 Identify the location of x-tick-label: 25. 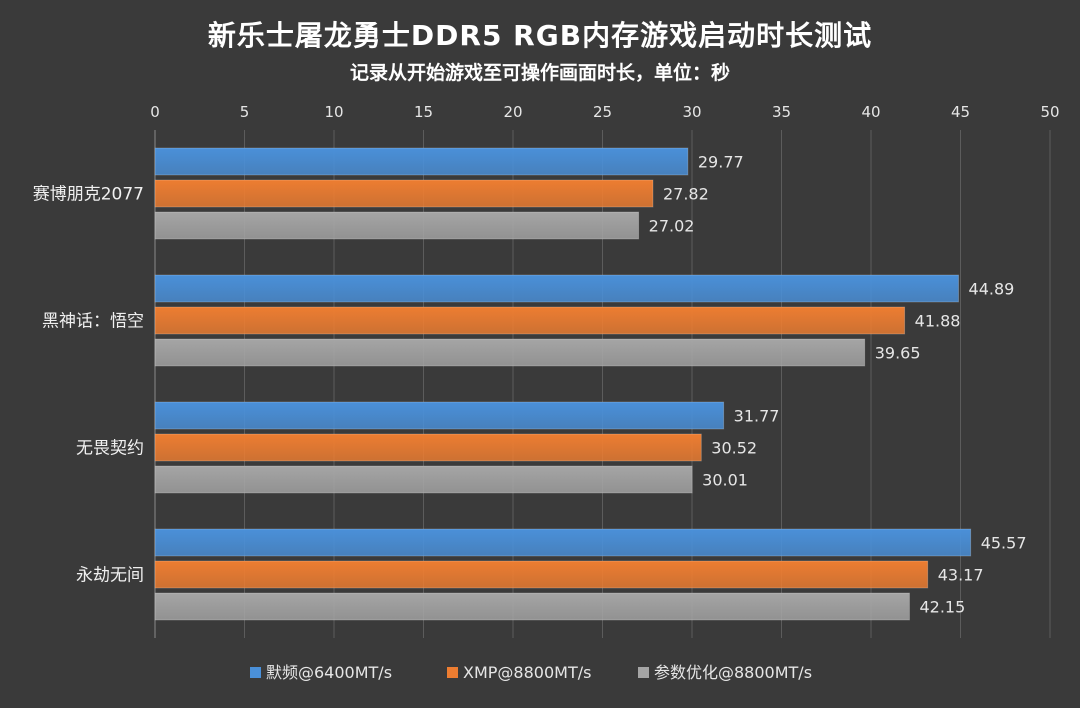
(602, 112).